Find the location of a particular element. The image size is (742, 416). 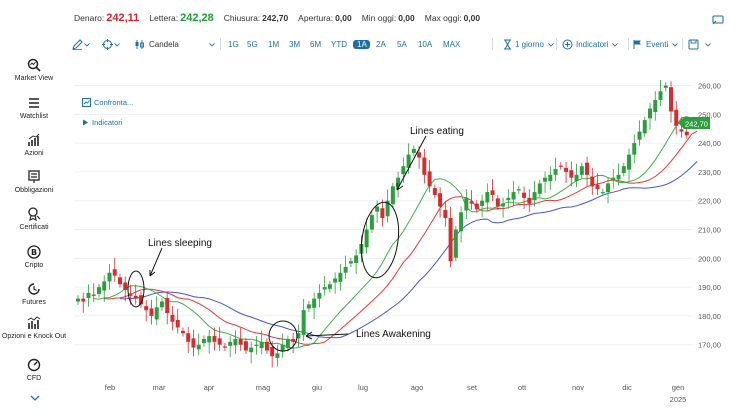

ask-label: Lettera: is located at coordinates (164, 18).